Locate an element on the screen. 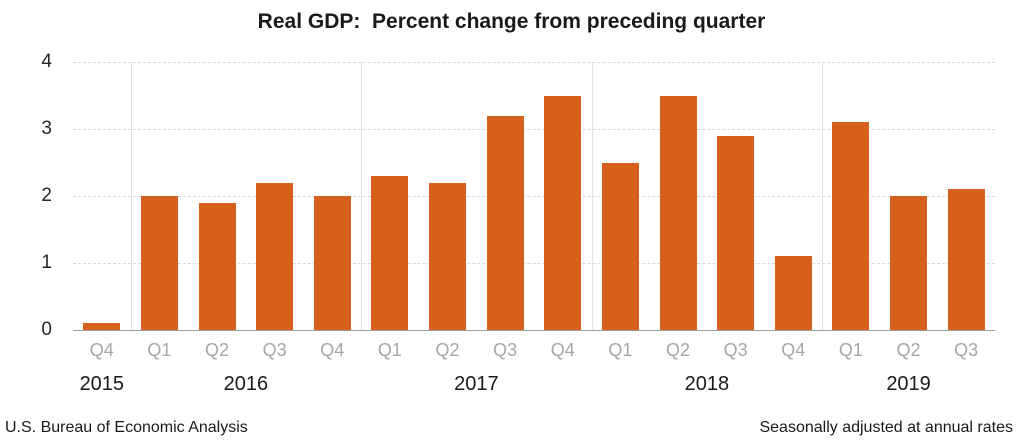 The height and width of the screenshot is (447, 1023). adjustment-note: Seasonally adjusted at annual rates is located at coordinates (886, 427).